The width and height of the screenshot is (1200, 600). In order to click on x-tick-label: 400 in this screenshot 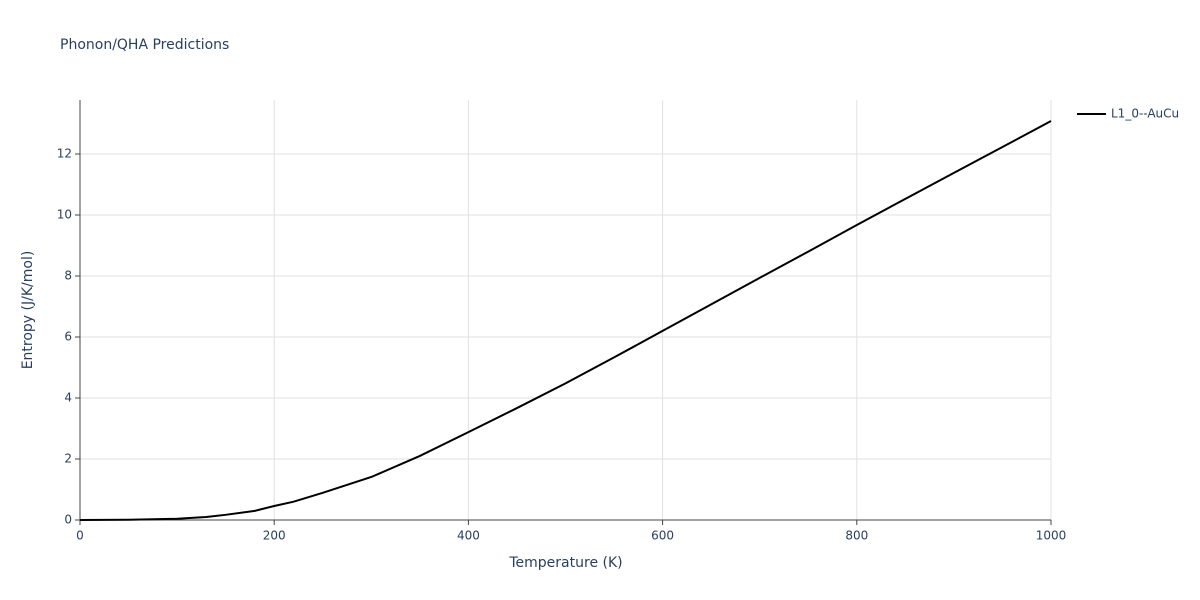, I will do `click(468, 536)`.